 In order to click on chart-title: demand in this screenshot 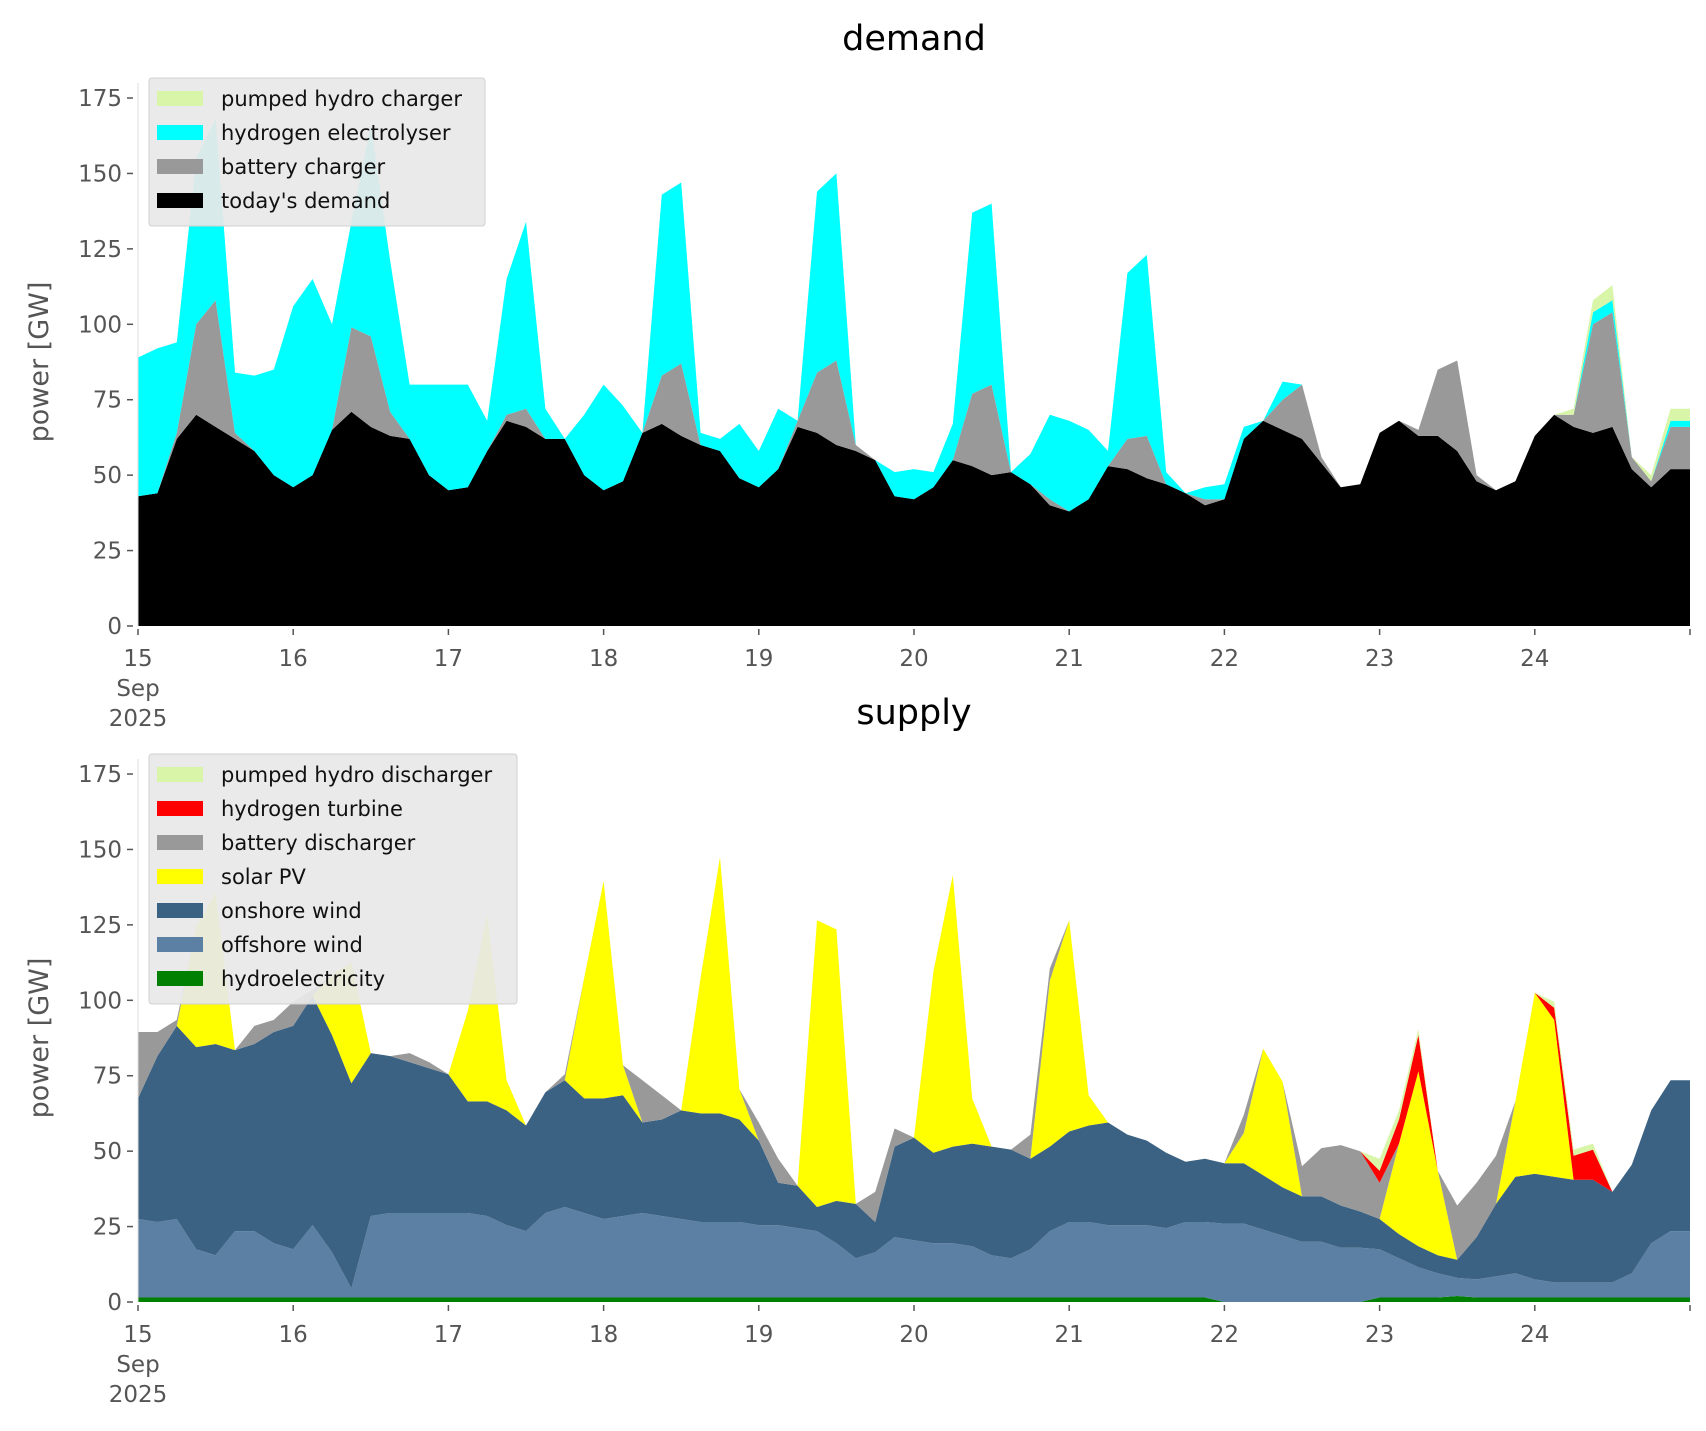, I will do `click(914, 39)`.